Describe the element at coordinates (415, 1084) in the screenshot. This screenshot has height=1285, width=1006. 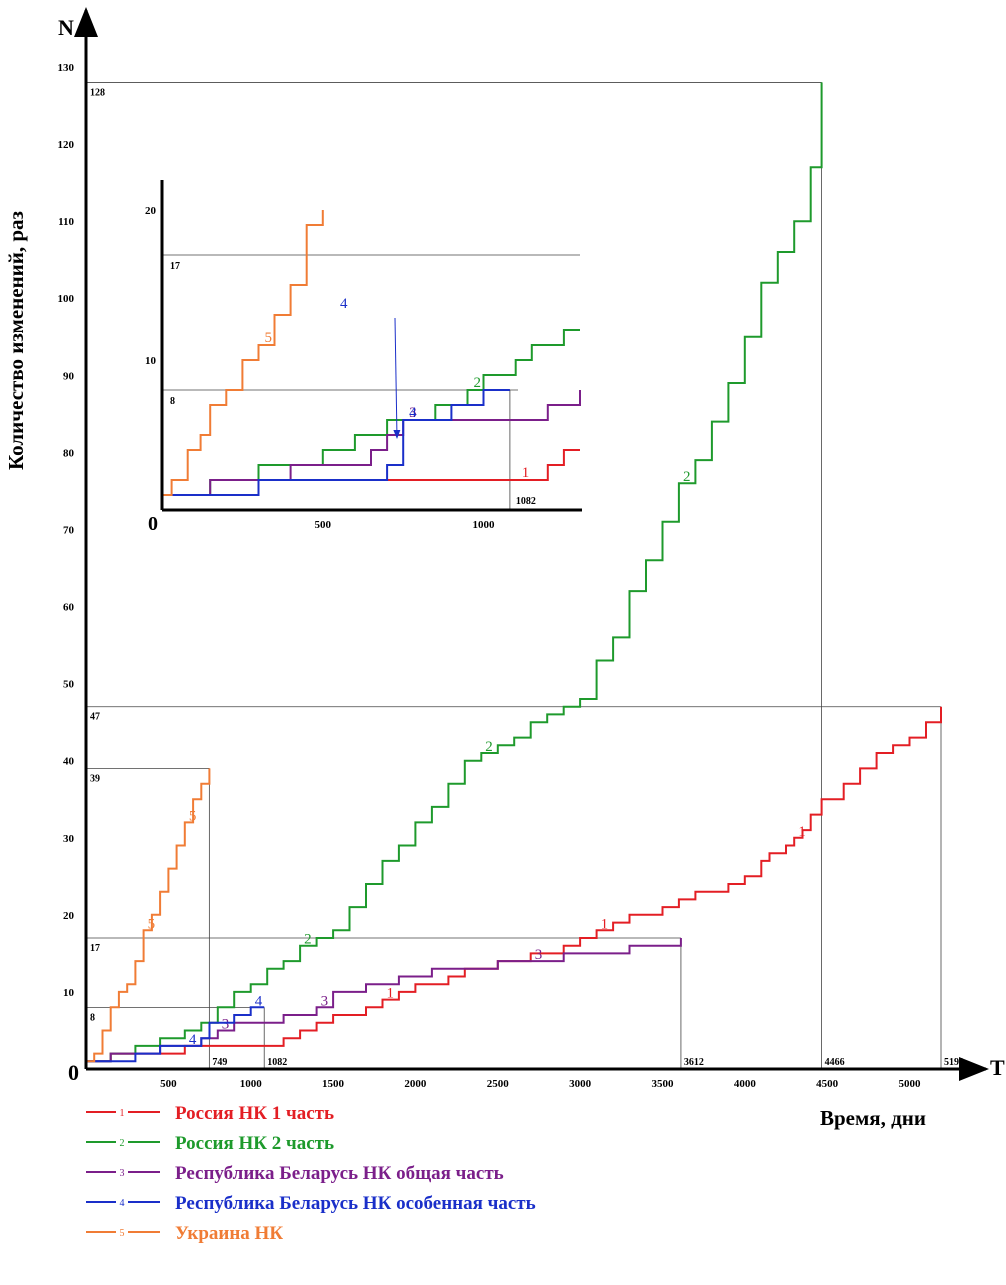
I see `x-tick-label: 2000` at that location.